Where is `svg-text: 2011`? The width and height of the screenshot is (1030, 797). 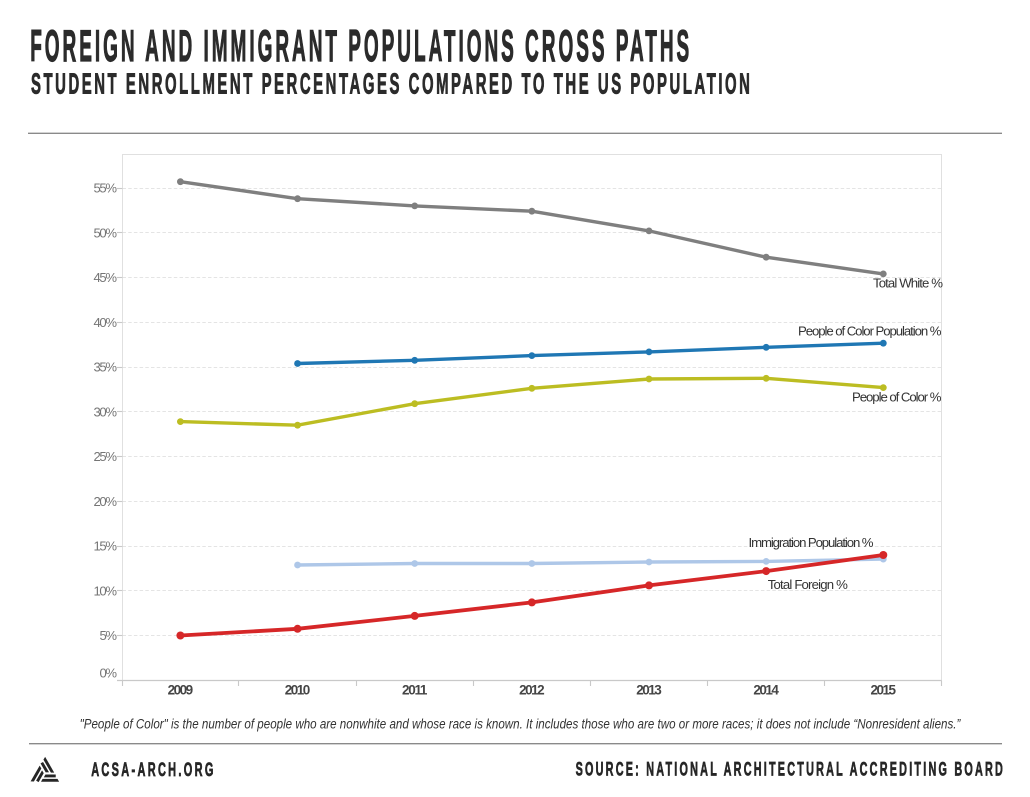 svg-text: 2011 is located at coordinates (415, 690).